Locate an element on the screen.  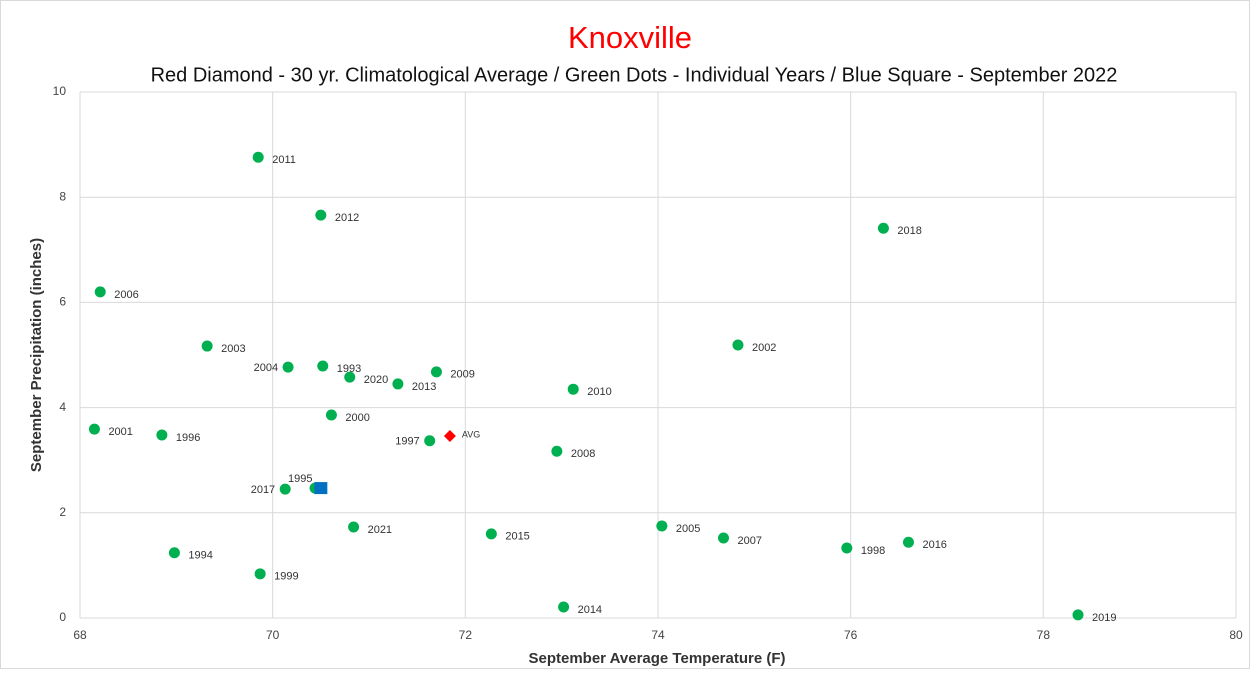
y-tick-label: 2 is located at coordinates (62, 512).